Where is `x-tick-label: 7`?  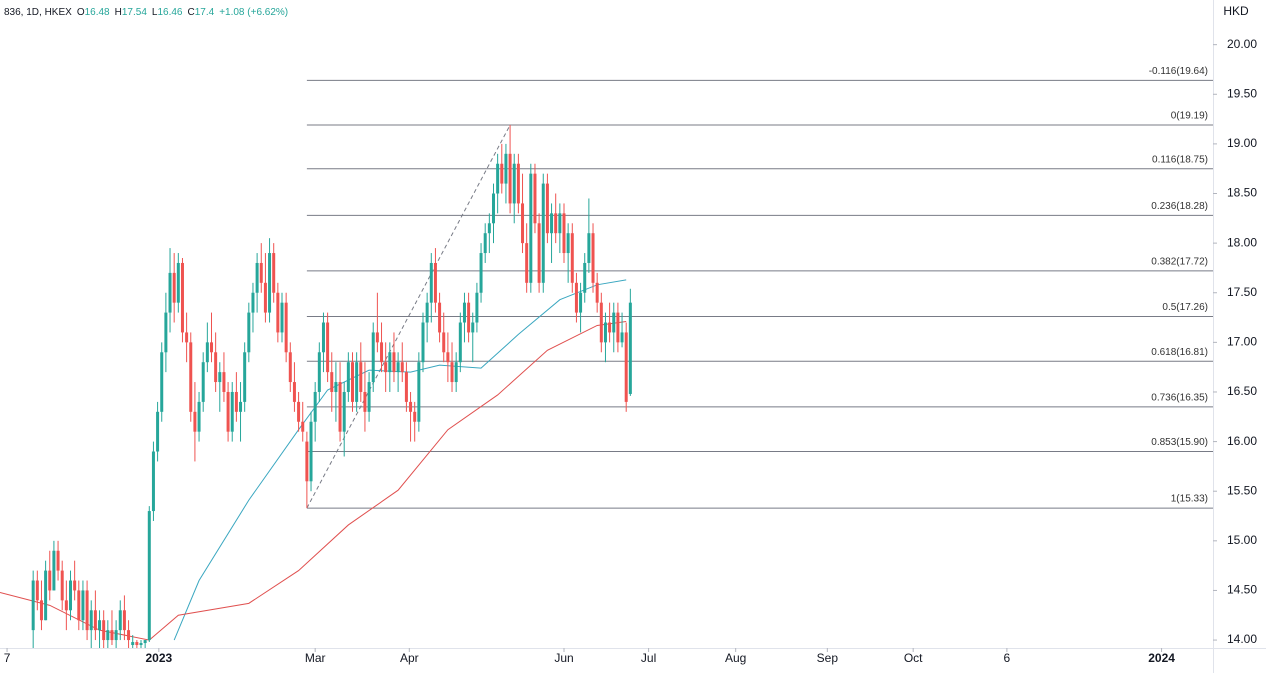
x-tick-label: 7 is located at coordinates (7, 658).